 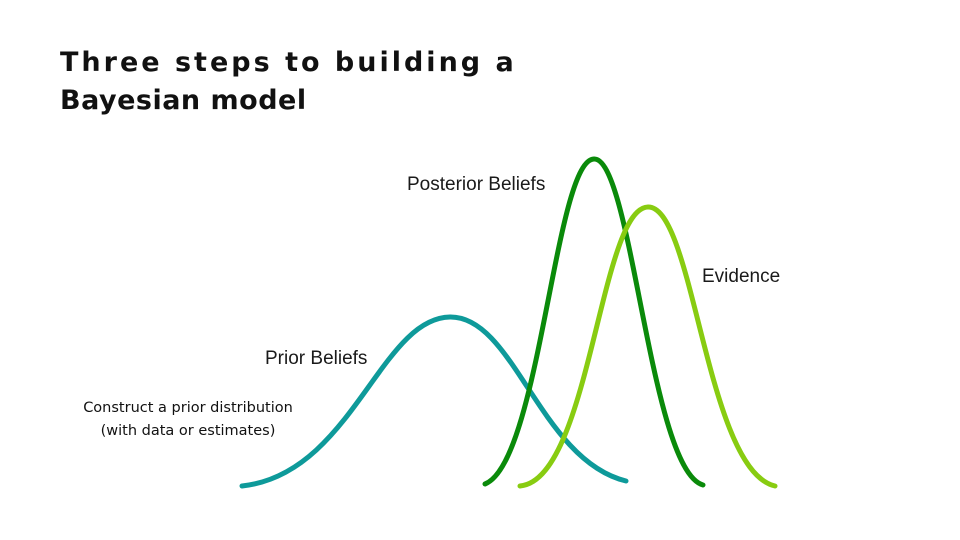 I want to click on evidence-label: Evidence, so click(x=741, y=276).